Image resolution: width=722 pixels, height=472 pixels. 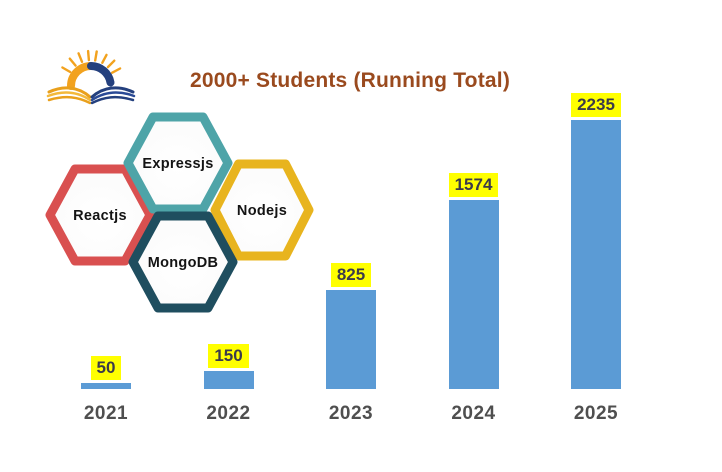 What do you see at coordinates (228, 380) in the screenshot?
I see `bar-2022` at bounding box center [228, 380].